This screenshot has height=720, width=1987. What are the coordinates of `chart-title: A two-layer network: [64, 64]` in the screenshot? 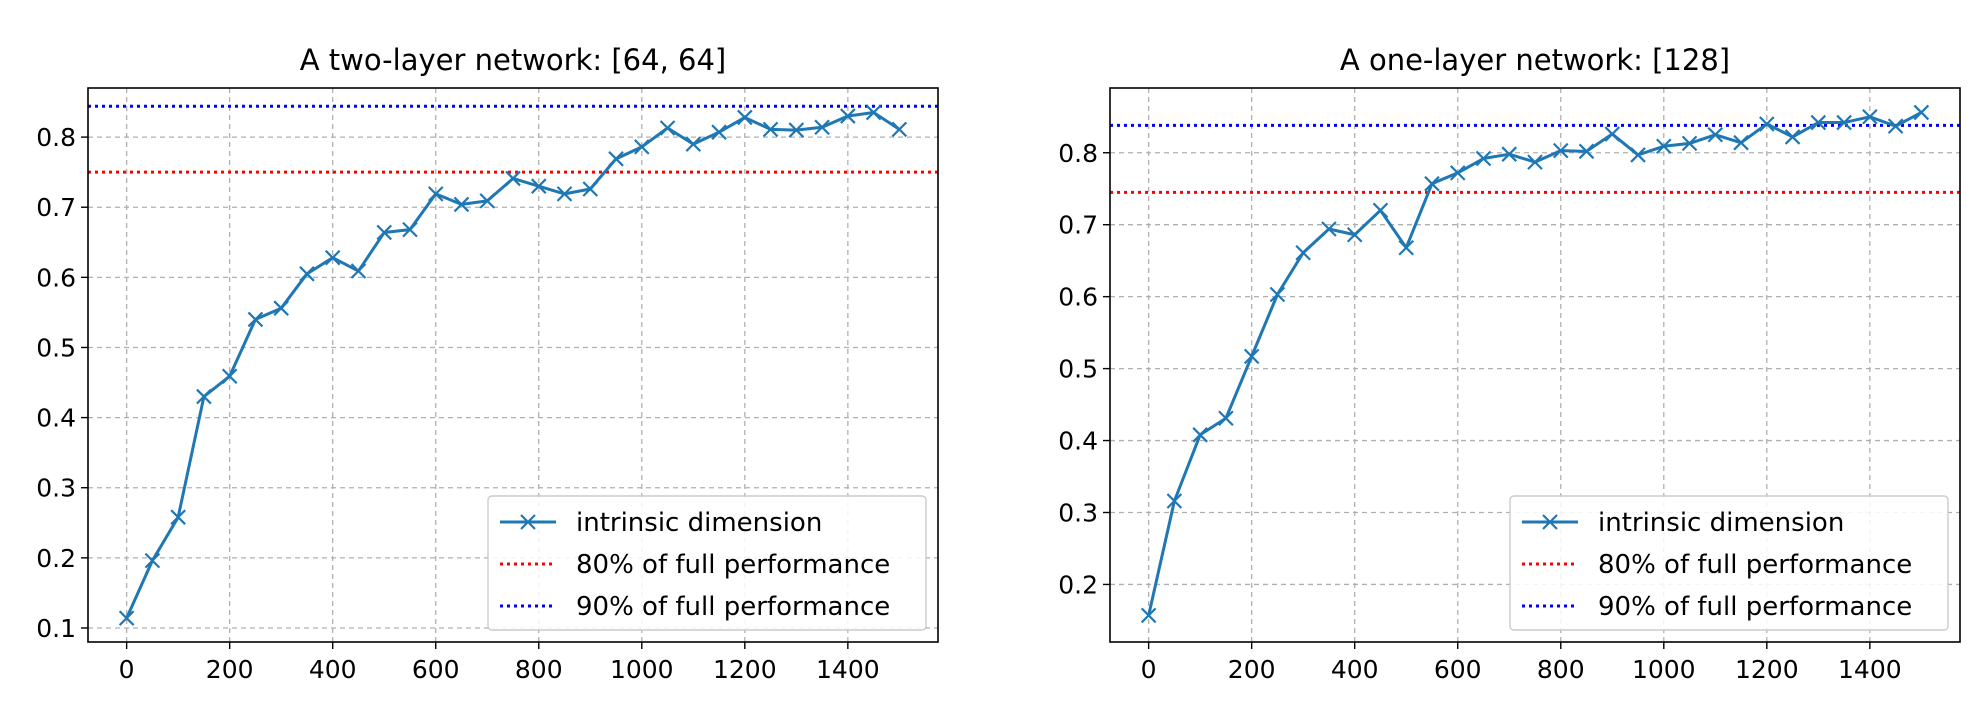 It's located at (513, 60).